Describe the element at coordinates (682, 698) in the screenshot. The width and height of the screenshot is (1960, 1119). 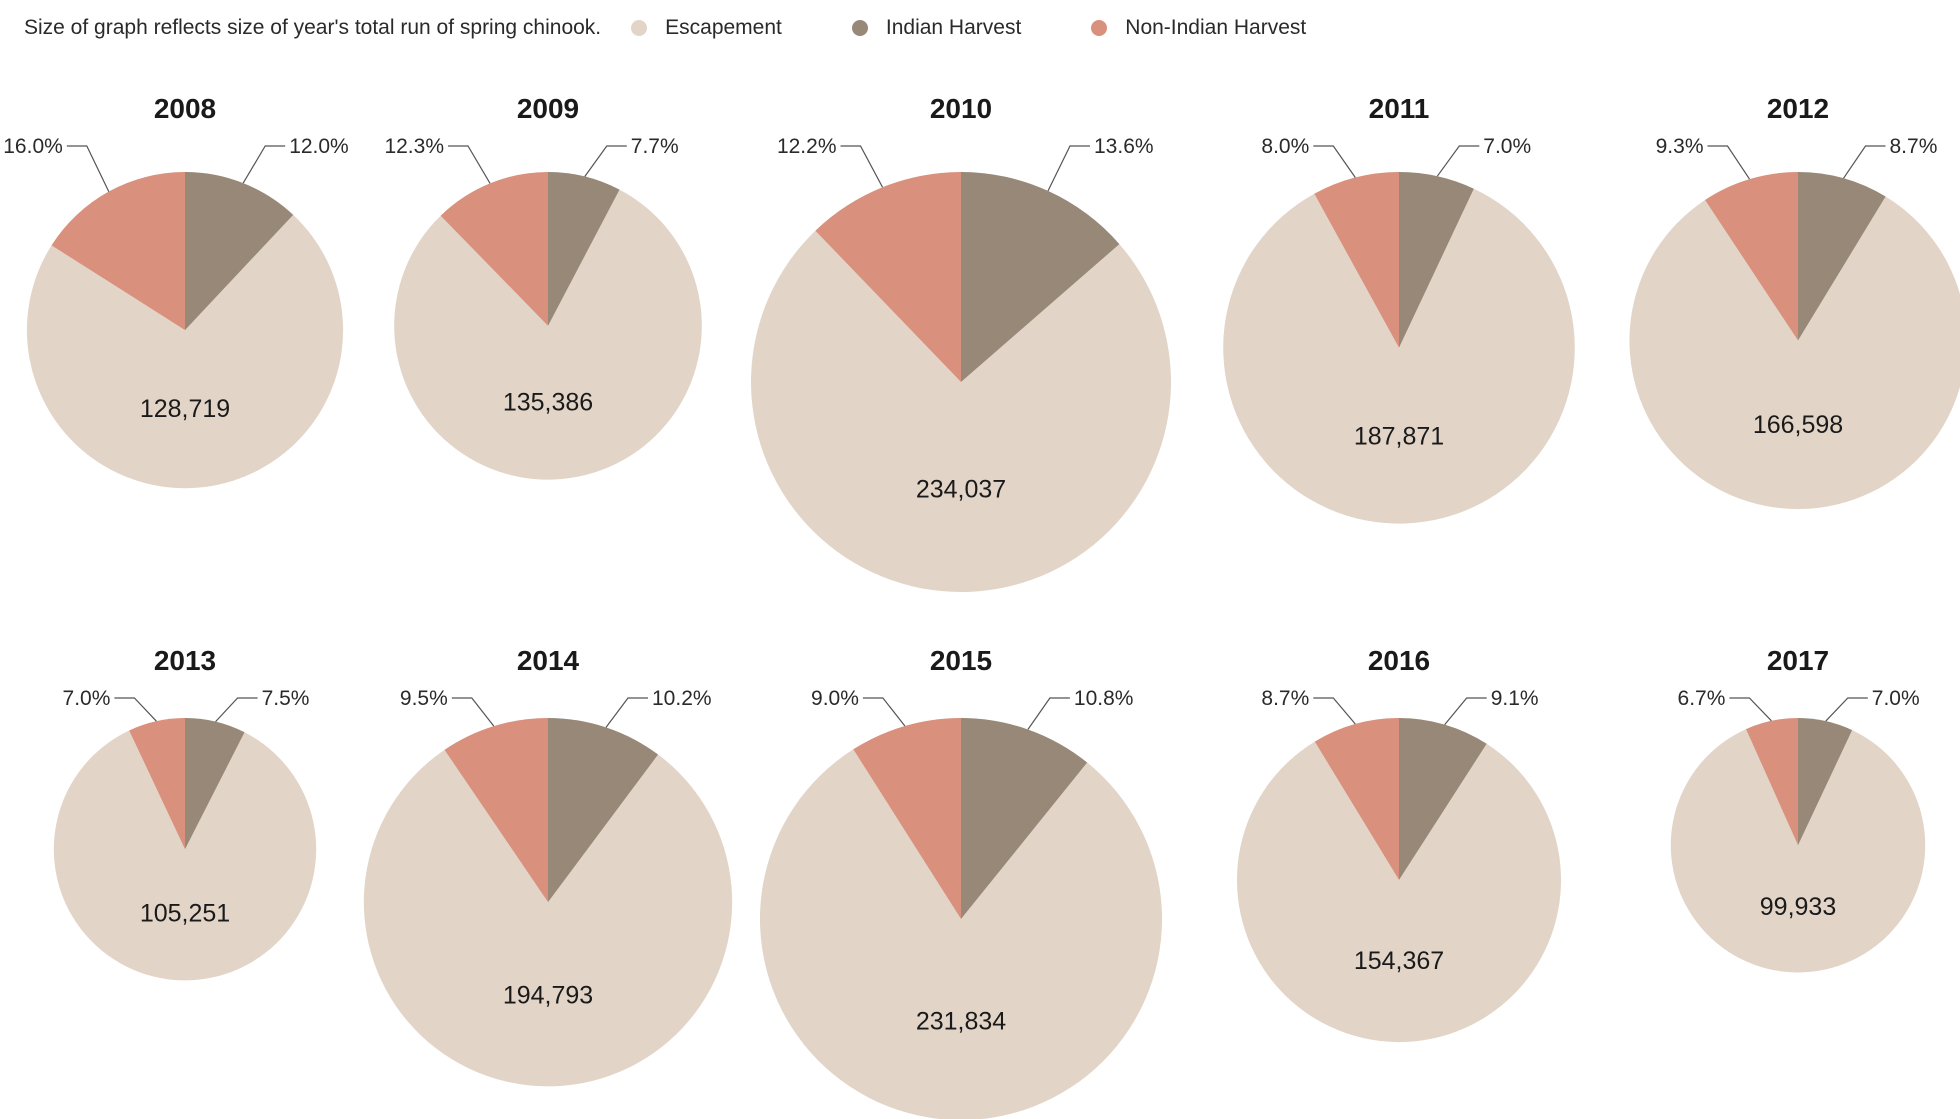
I see `pct-label-indian-2014: 10.2%` at that location.